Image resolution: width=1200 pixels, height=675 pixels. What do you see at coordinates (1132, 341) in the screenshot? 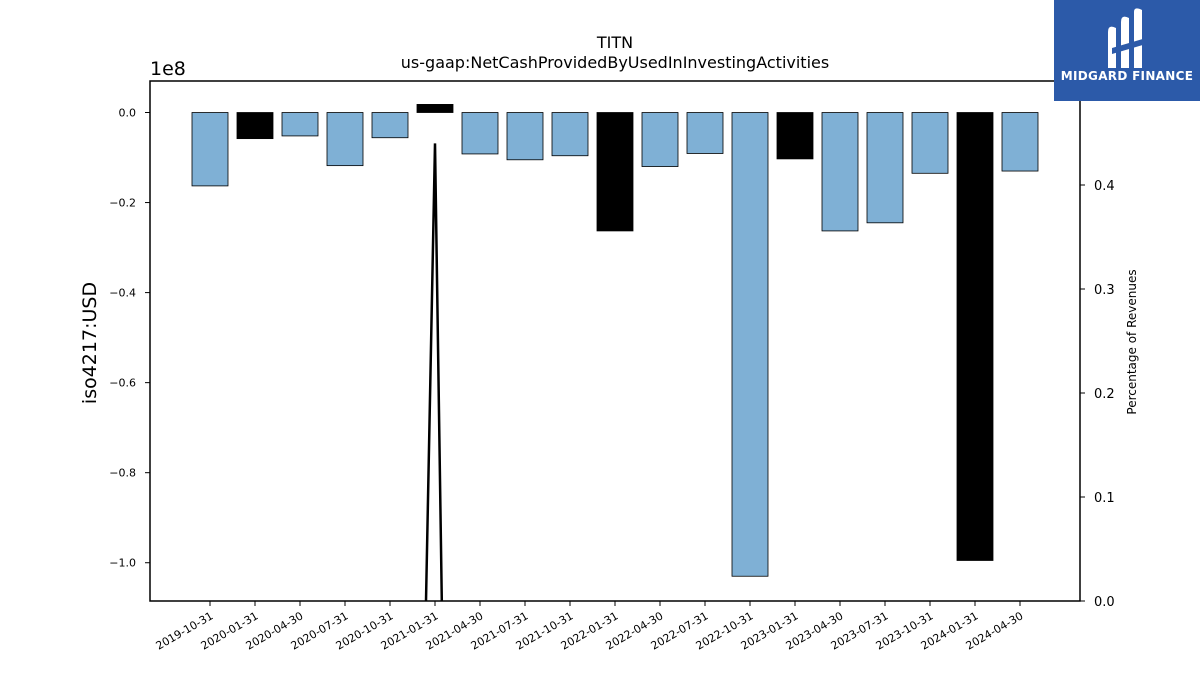
I see `y2-axis-label: Percentage of Revenues` at bounding box center [1132, 341].